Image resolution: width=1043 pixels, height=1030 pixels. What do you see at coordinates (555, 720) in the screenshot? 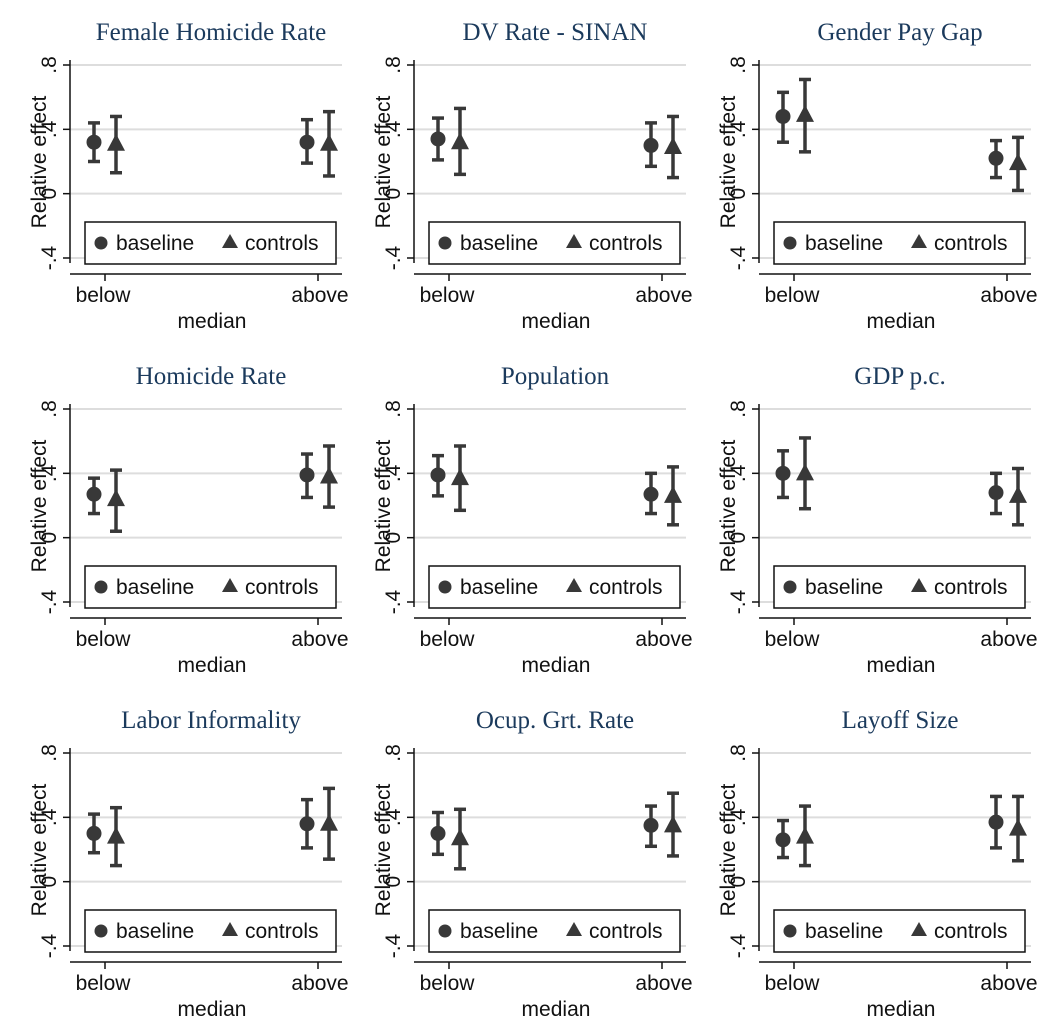
I see `chart-title: Ocup. Grt. Rate` at bounding box center [555, 720].